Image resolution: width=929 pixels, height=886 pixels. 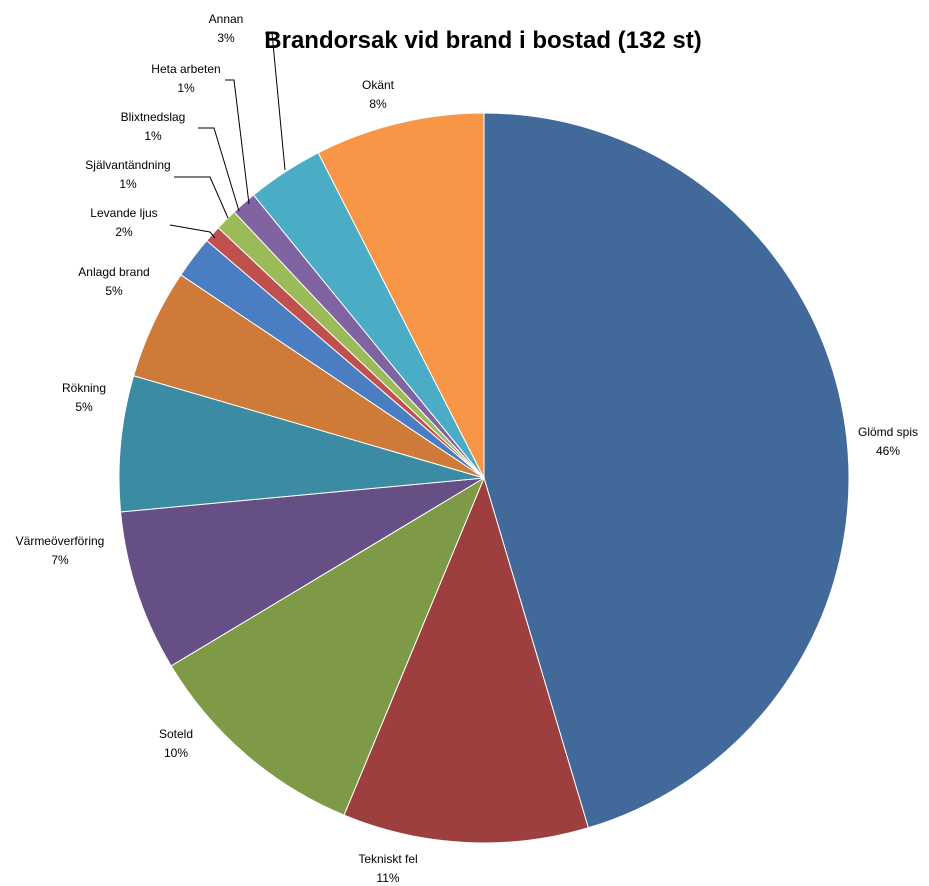 I want to click on slice-label-glomd-spis: Glömd spis, so click(x=888, y=432).